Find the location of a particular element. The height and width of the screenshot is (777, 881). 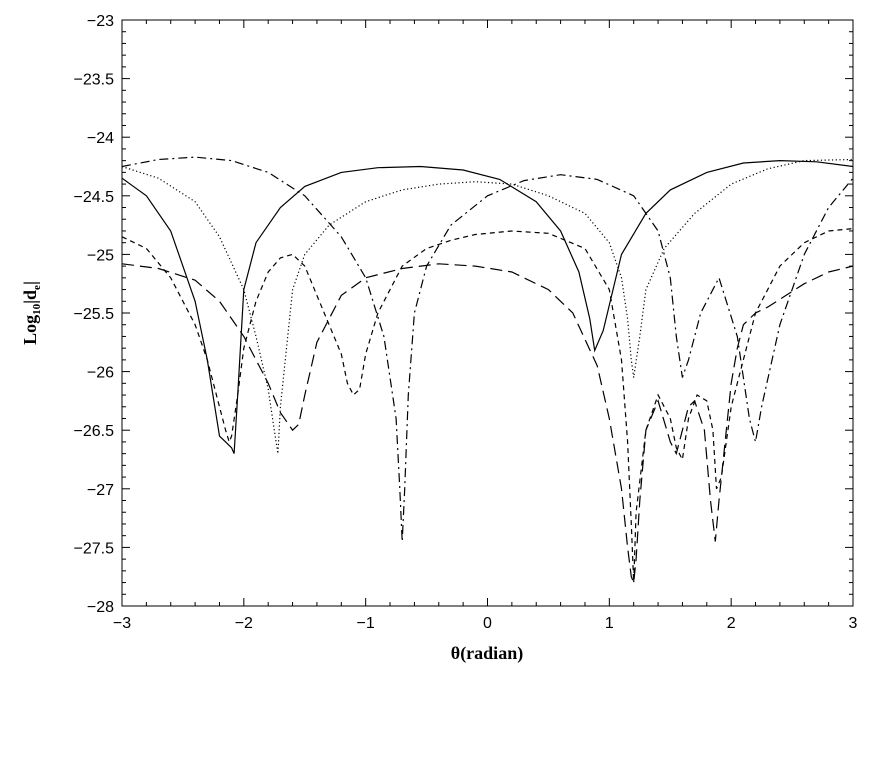

y-tick-label: −25.5 is located at coordinates (94, 314).